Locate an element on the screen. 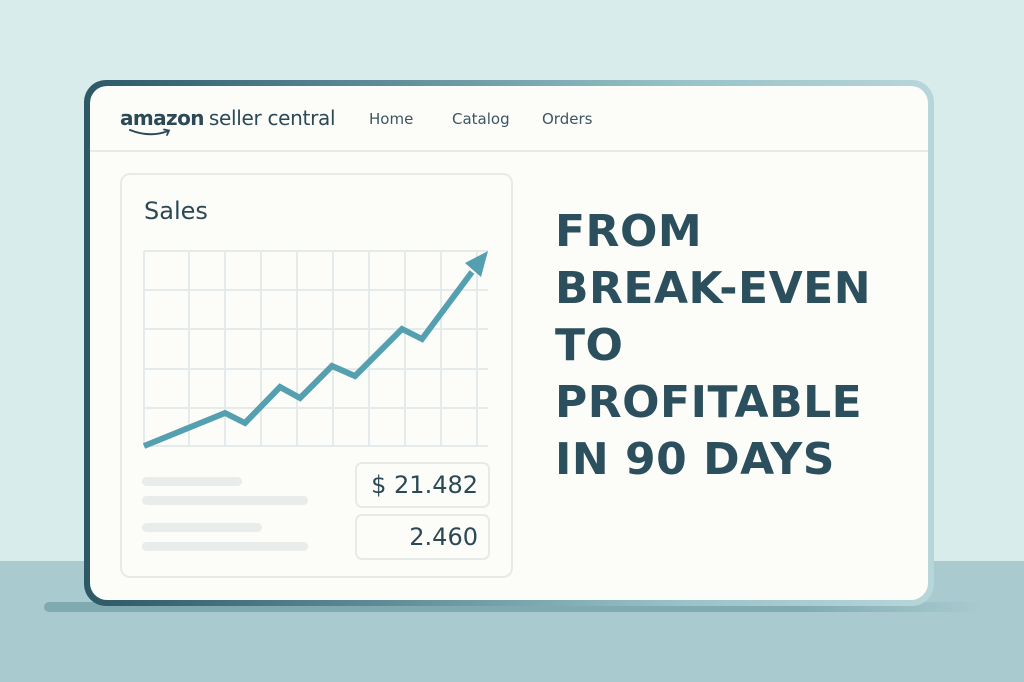  chart-grid is located at coordinates (315, 348).